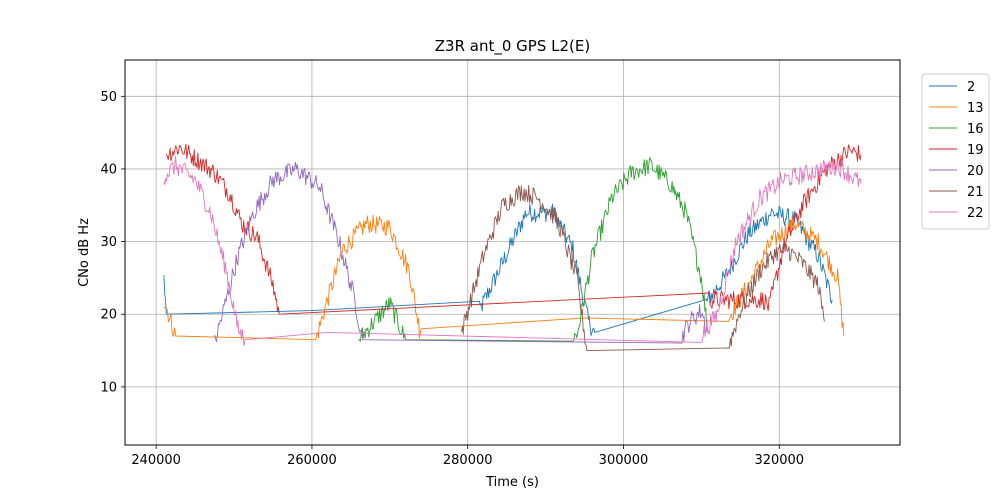 The width and height of the screenshot is (1000, 504). I want to click on legend-label: 13, so click(975, 108).